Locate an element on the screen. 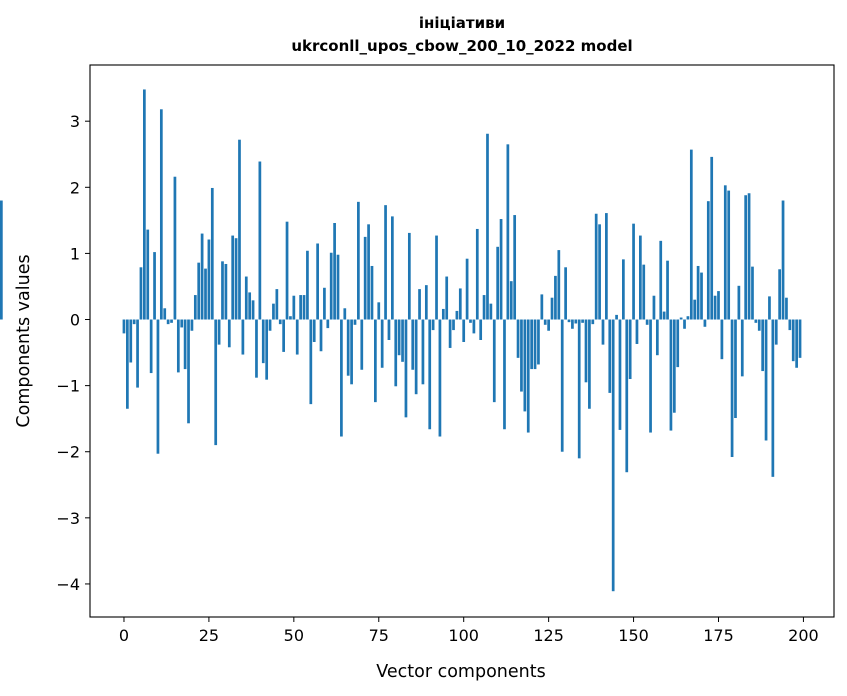  chart-title: ініціативи is located at coordinates (462, 23).